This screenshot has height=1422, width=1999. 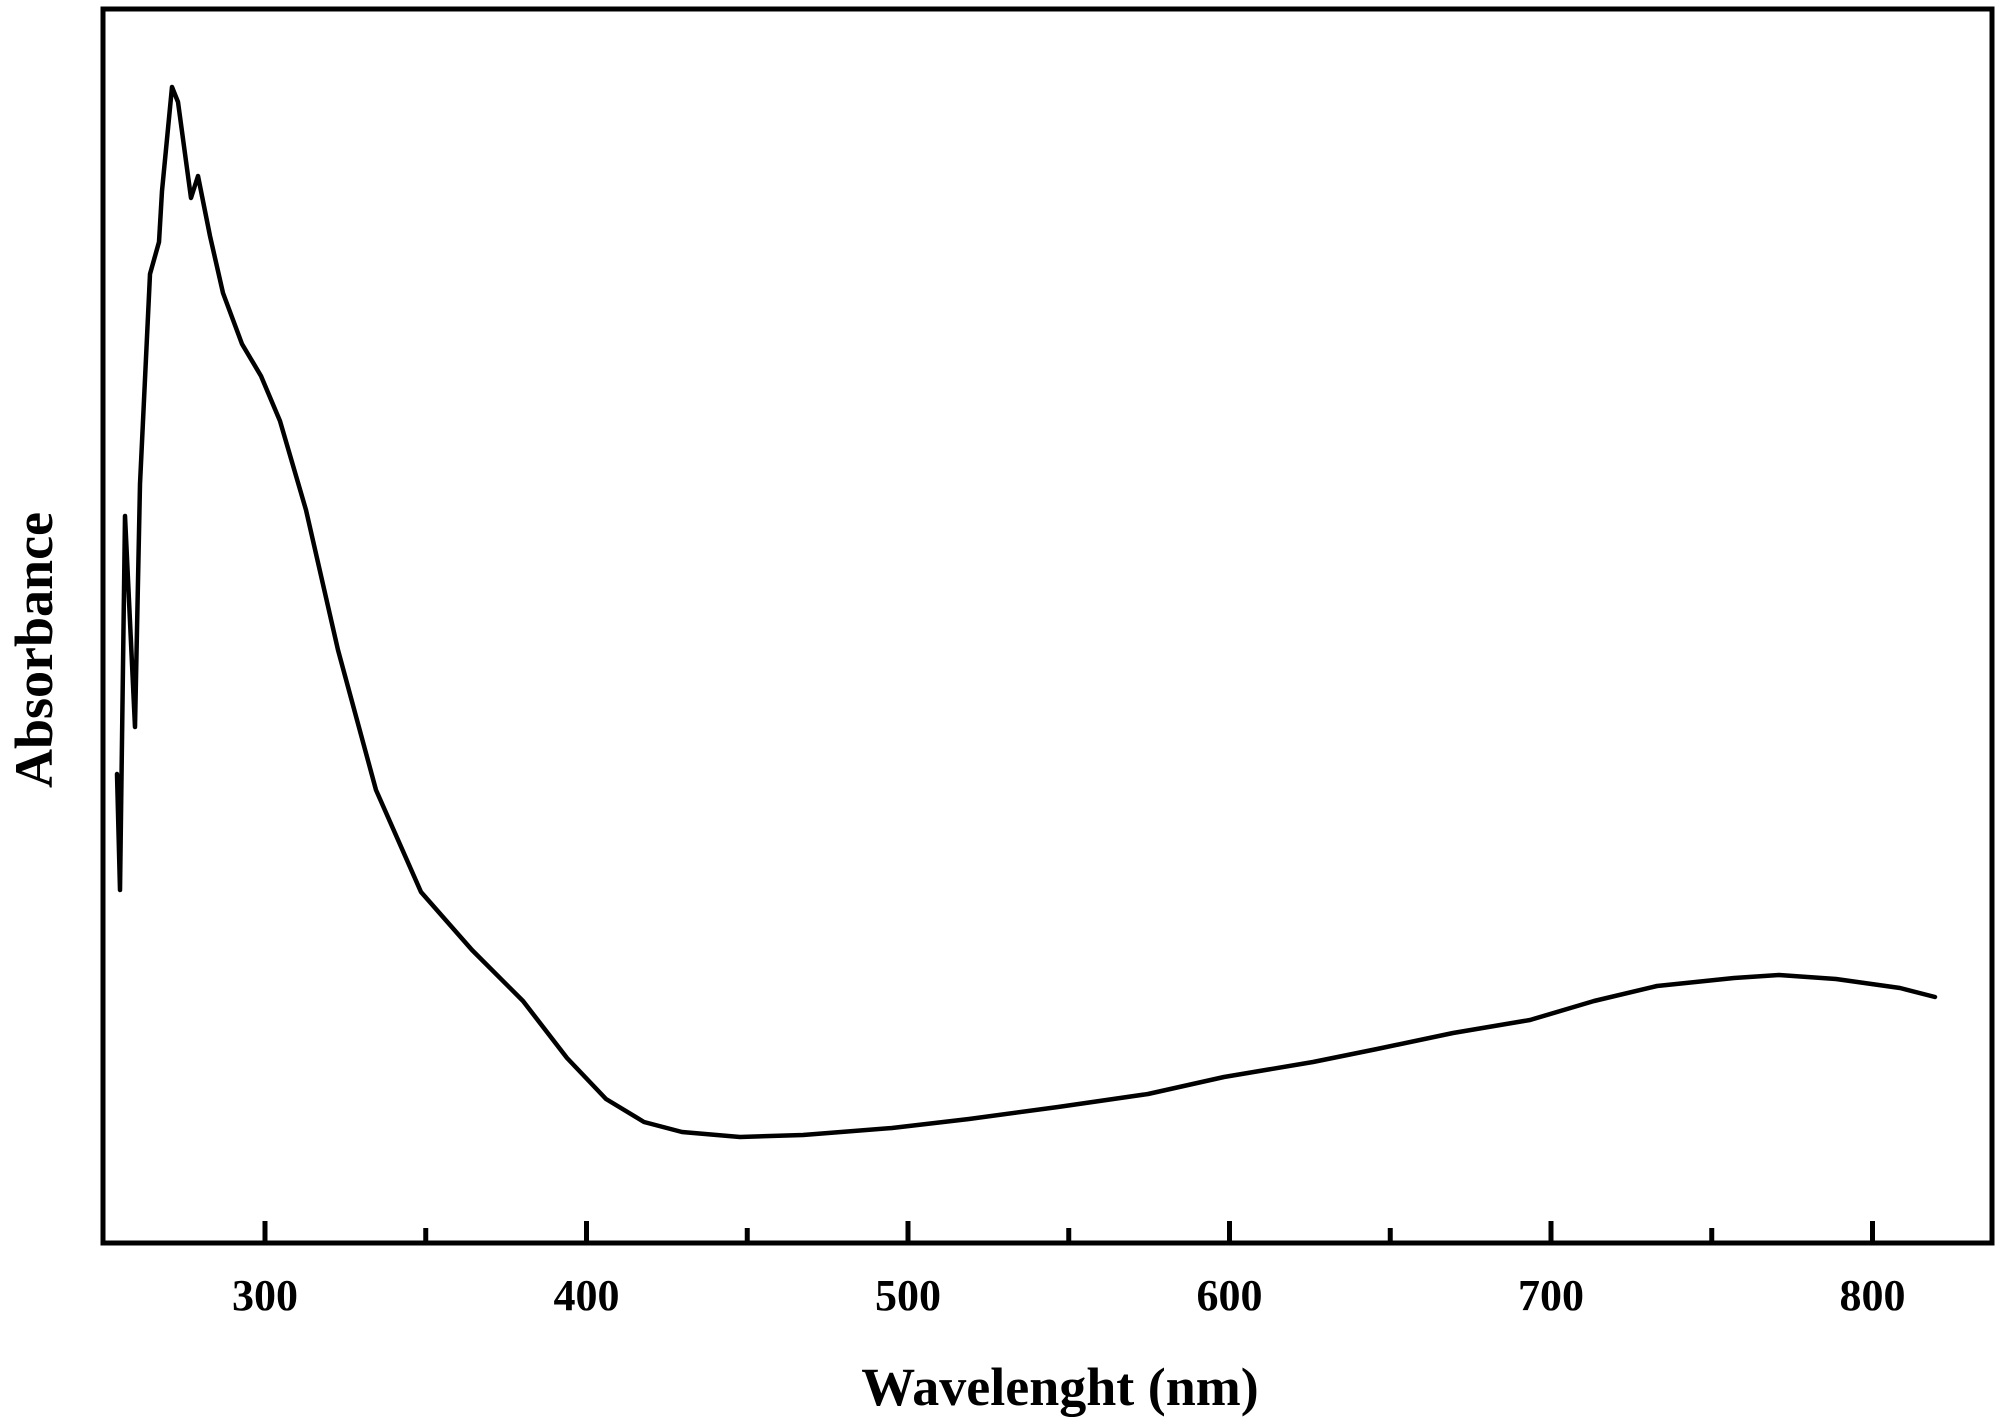 I want to click on x-tick-label: 500, so click(x=908, y=1295).